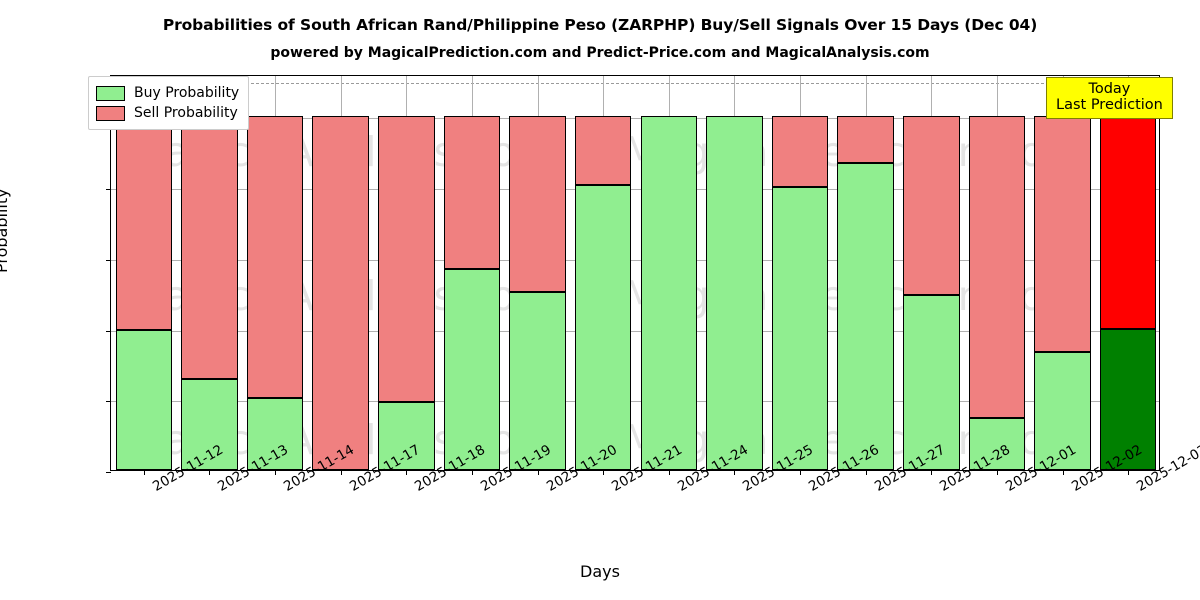 The width and height of the screenshot is (1200, 600). I want to click on x-tick-label: 2025-11-17, so click(385, 468).